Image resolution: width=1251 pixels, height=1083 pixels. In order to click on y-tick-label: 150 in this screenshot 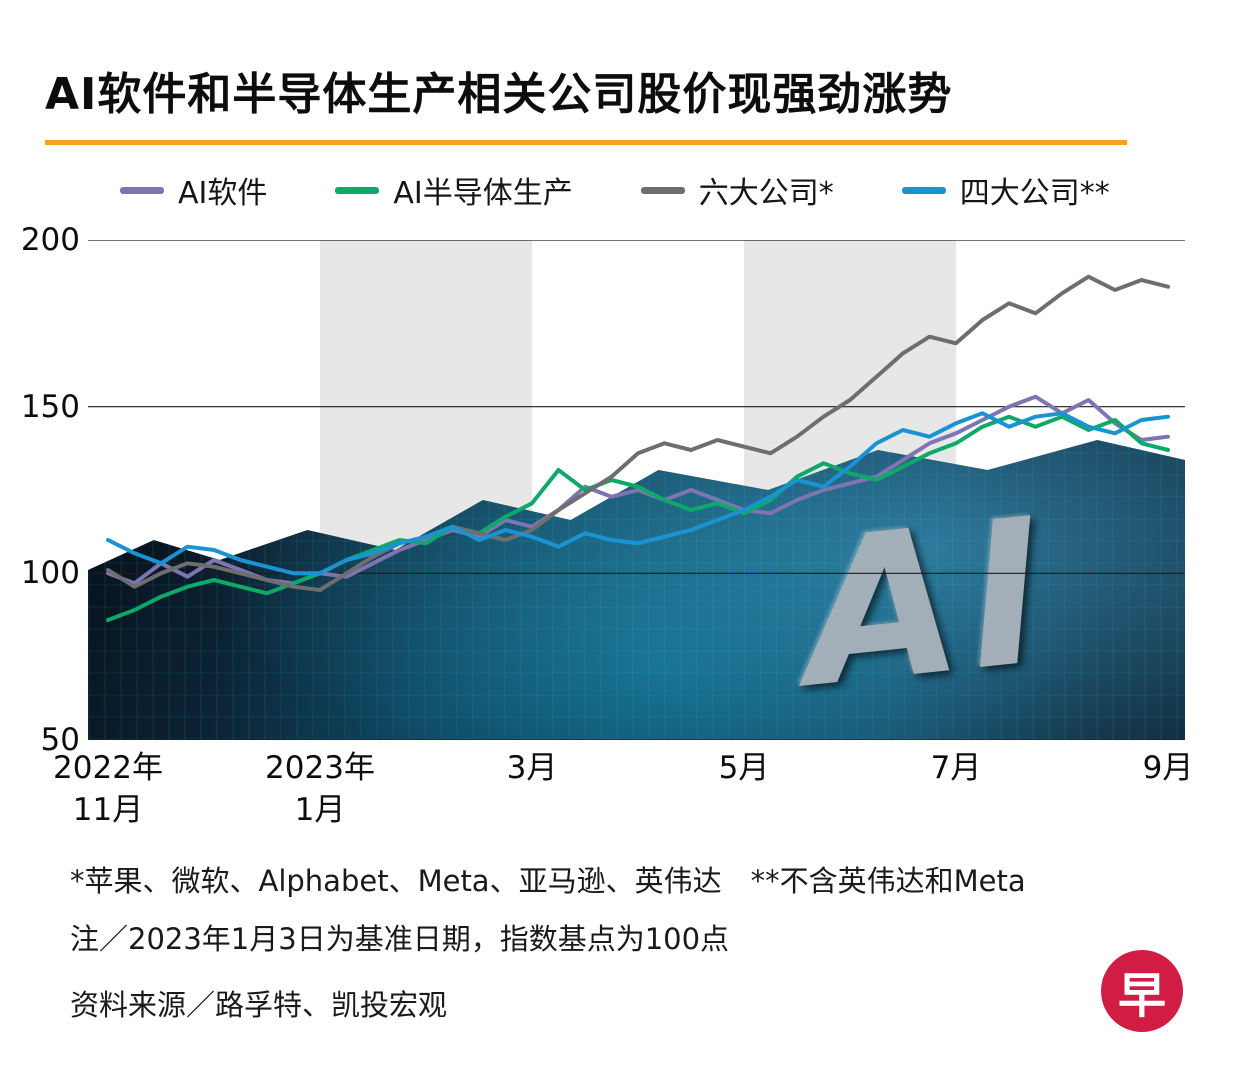, I will do `click(50, 406)`.